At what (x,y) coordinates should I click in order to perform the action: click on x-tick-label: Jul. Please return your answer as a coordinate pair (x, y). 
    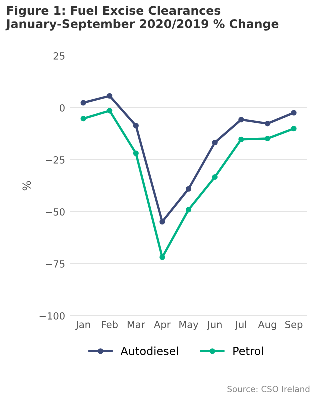
    Looking at the image, I should click on (240, 325).